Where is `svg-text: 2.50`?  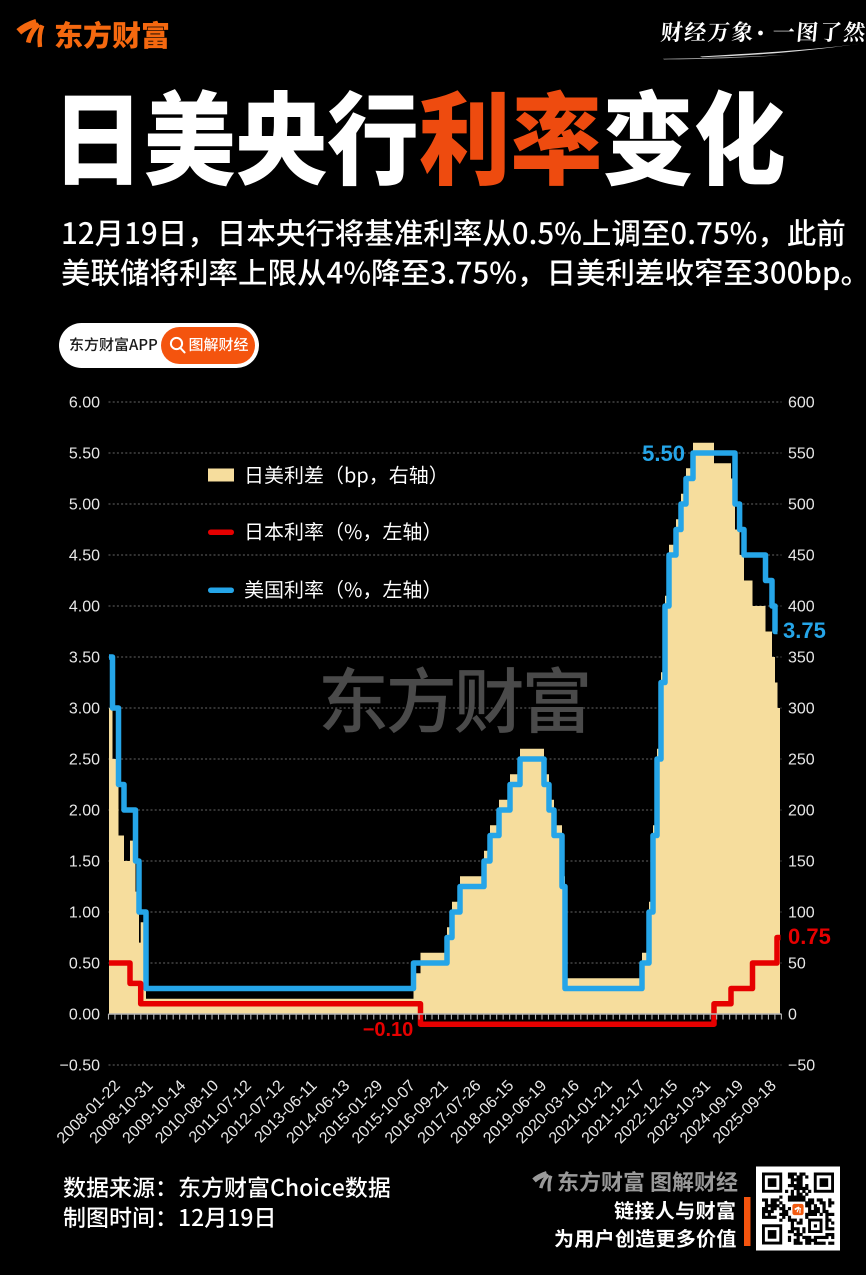
svg-text: 2.50 is located at coordinates (84, 760).